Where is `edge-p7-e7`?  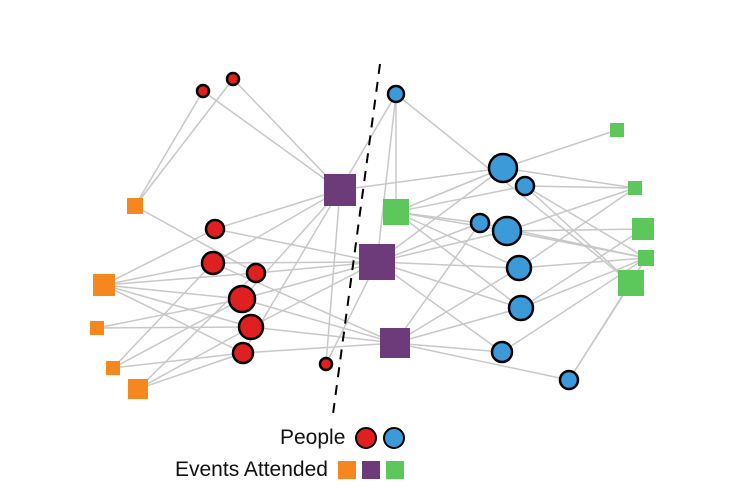 edge-p7-e7 is located at coordinates (314, 294).